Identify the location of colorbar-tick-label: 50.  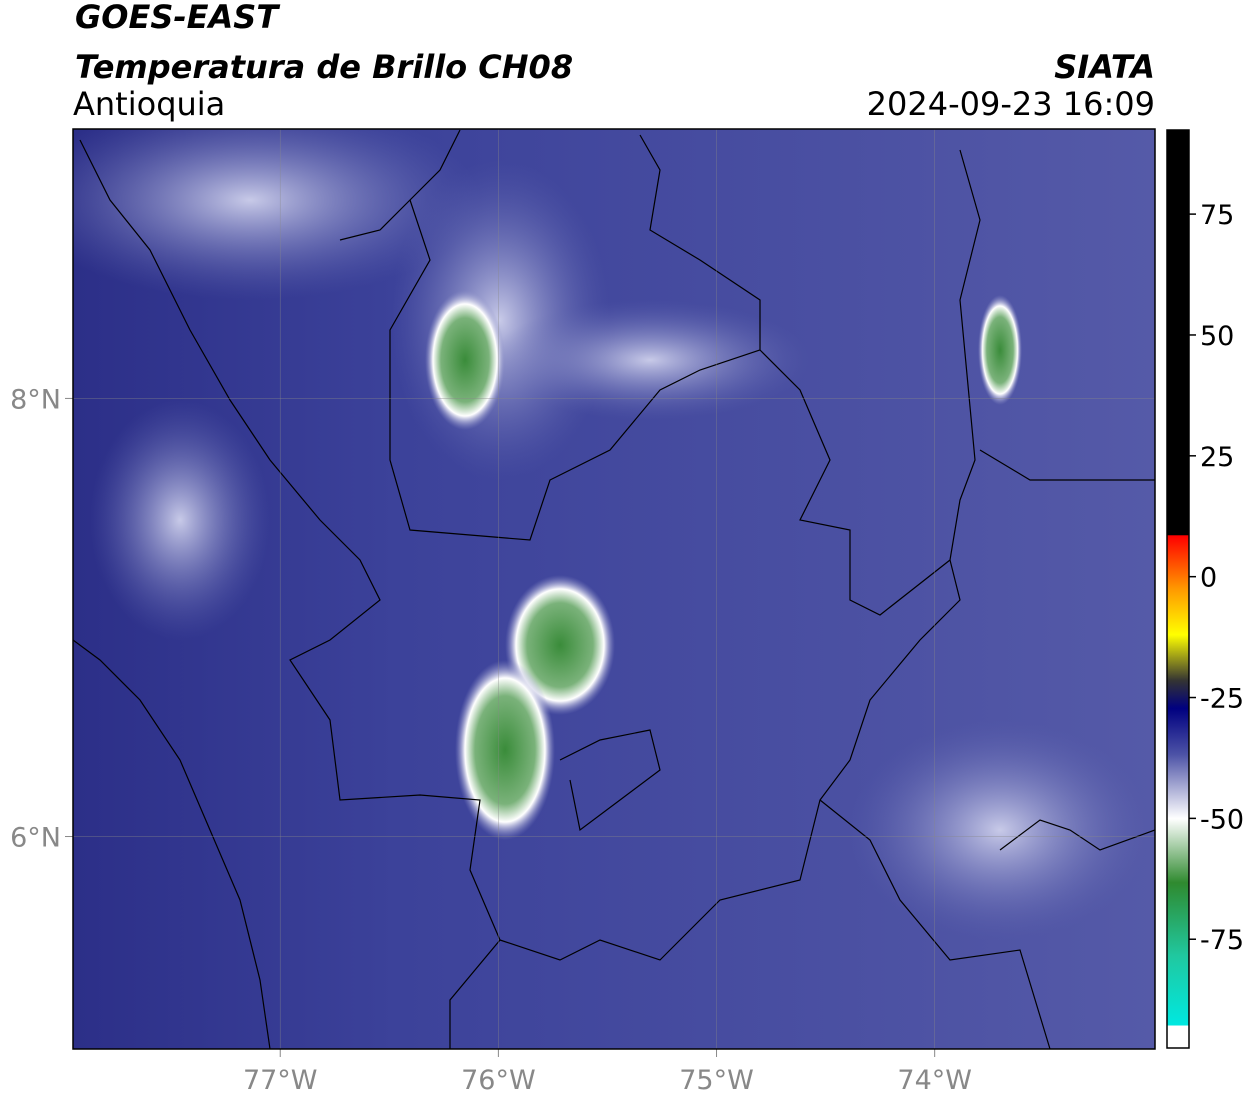
(1217, 336).